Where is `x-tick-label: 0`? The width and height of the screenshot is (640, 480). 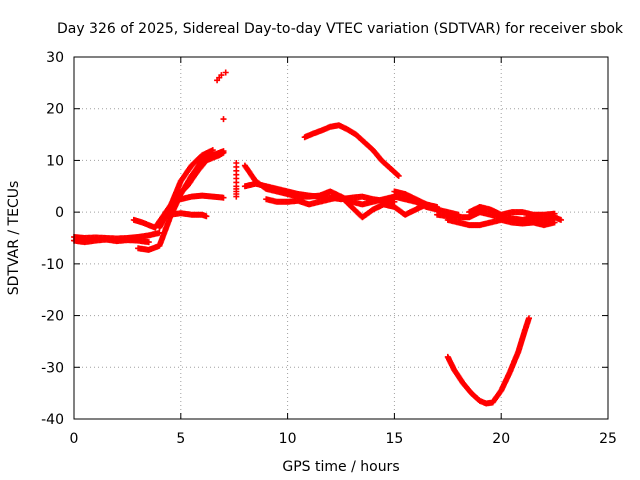
x-tick-label: 0 is located at coordinates (74, 439).